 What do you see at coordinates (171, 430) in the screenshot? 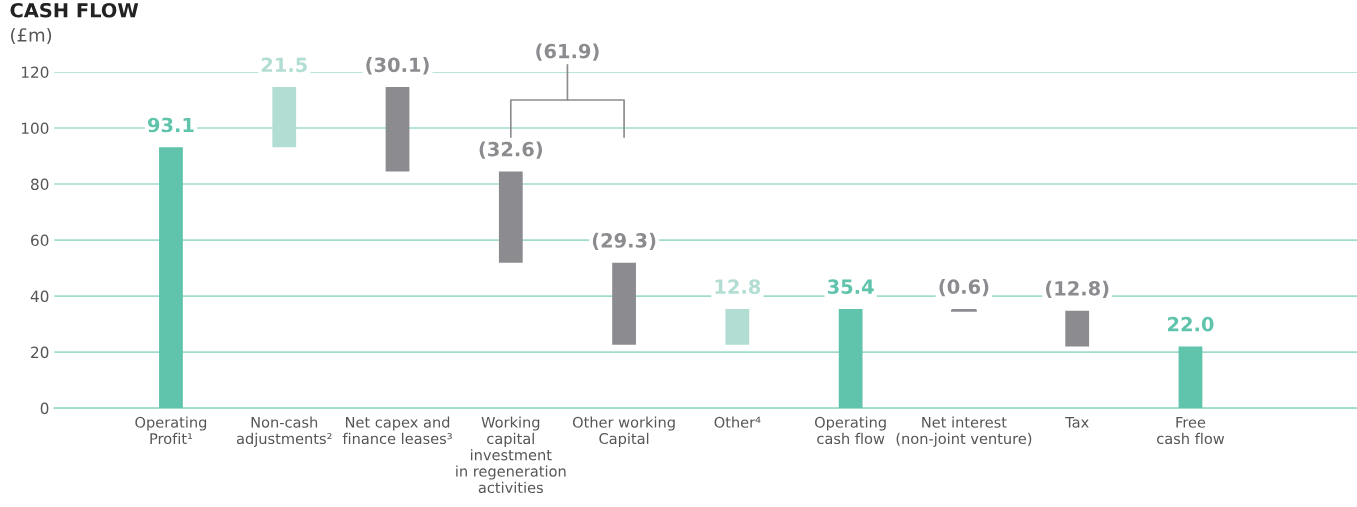
I see `x-tick-label: Operating Profit¹` at bounding box center [171, 430].